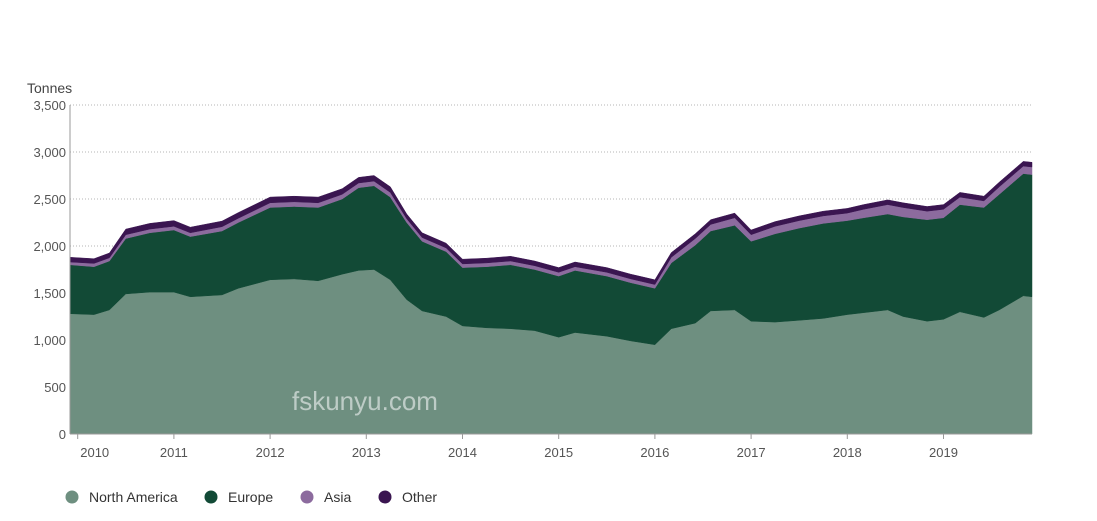 This screenshot has height=521, width=1097. What do you see at coordinates (49, 105) in the screenshot?
I see `y-tick-label: 3,500` at bounding box center [49, 105].